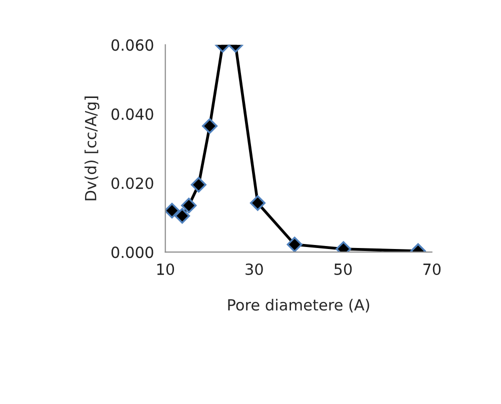 This screenshot has width=501, height=404. I want to click on x-axis-title: Pore diametere (A), so click(299, 305).